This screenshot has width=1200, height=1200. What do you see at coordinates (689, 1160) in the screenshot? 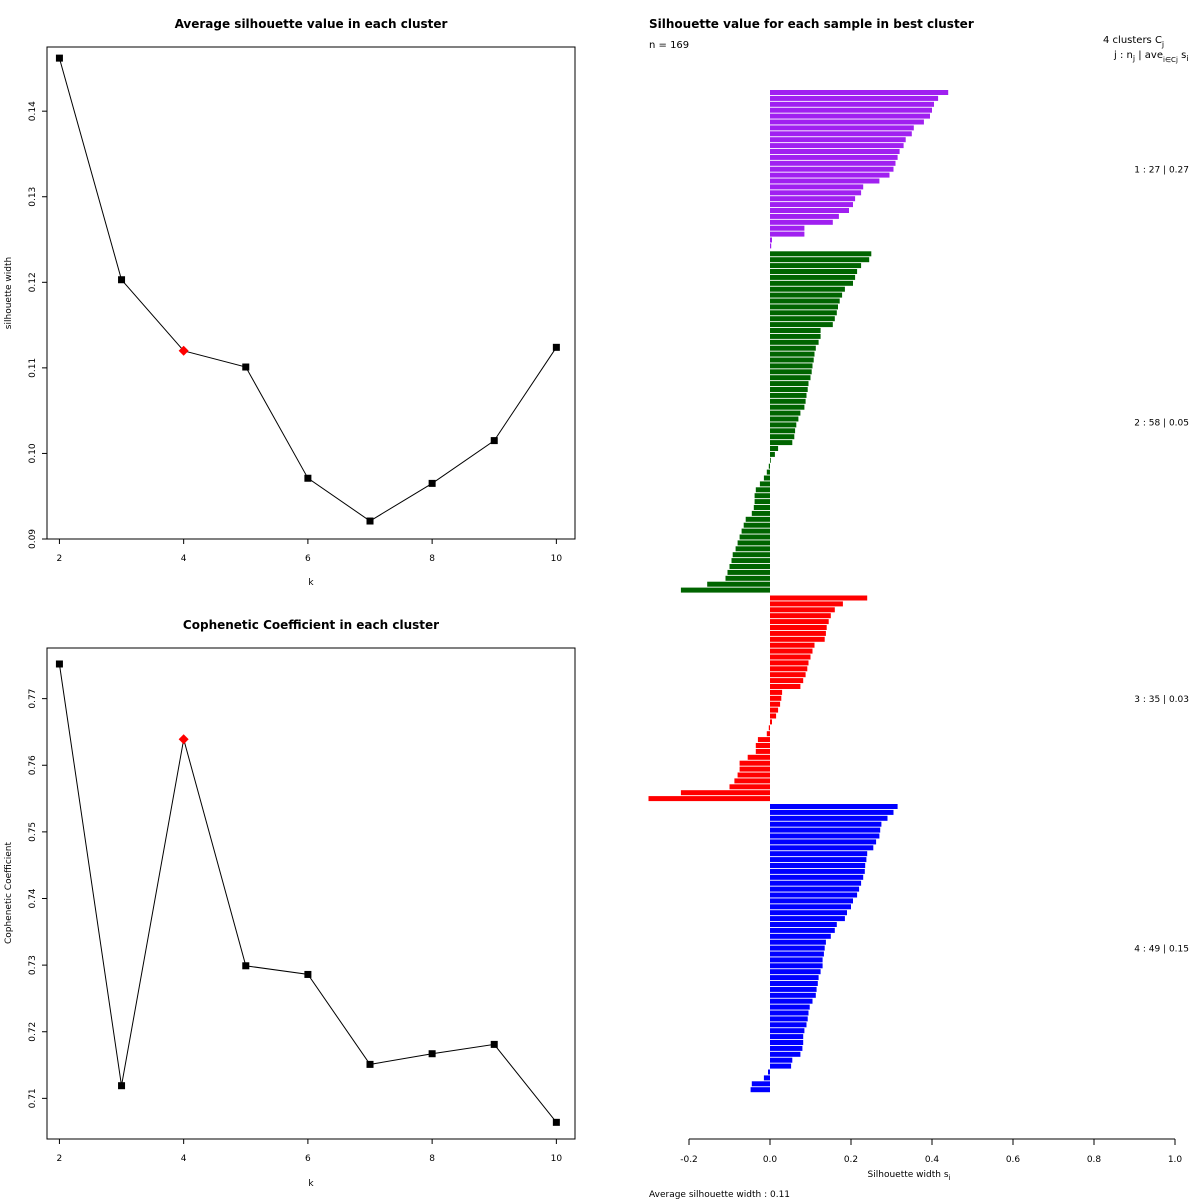
I see `x-tick-label: -0.2` at bounding box center [689, 1160].